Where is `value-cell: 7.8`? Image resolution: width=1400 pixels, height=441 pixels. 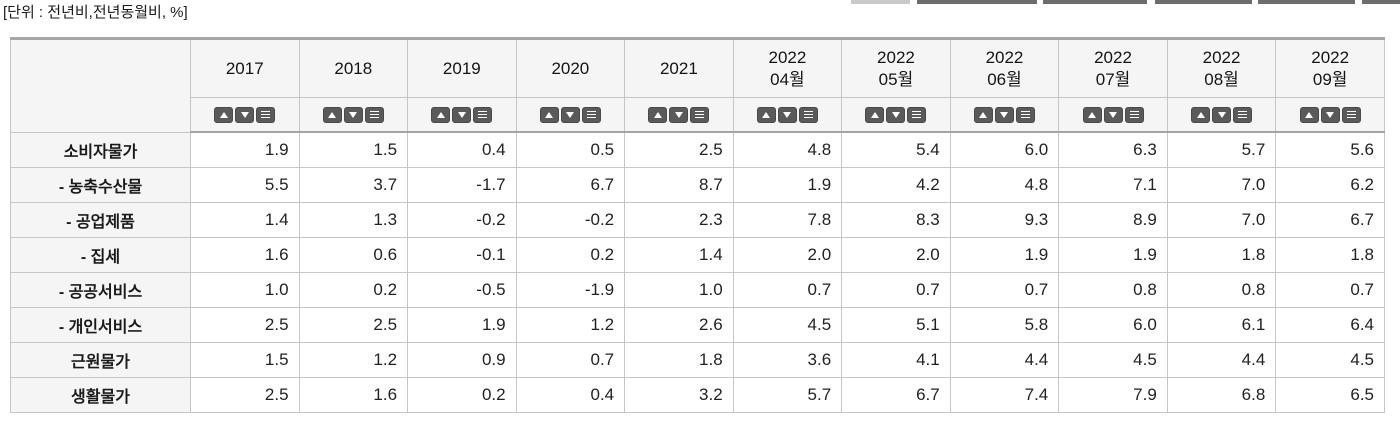
value-cell: 7.8 is located at coordinates (787, 219).